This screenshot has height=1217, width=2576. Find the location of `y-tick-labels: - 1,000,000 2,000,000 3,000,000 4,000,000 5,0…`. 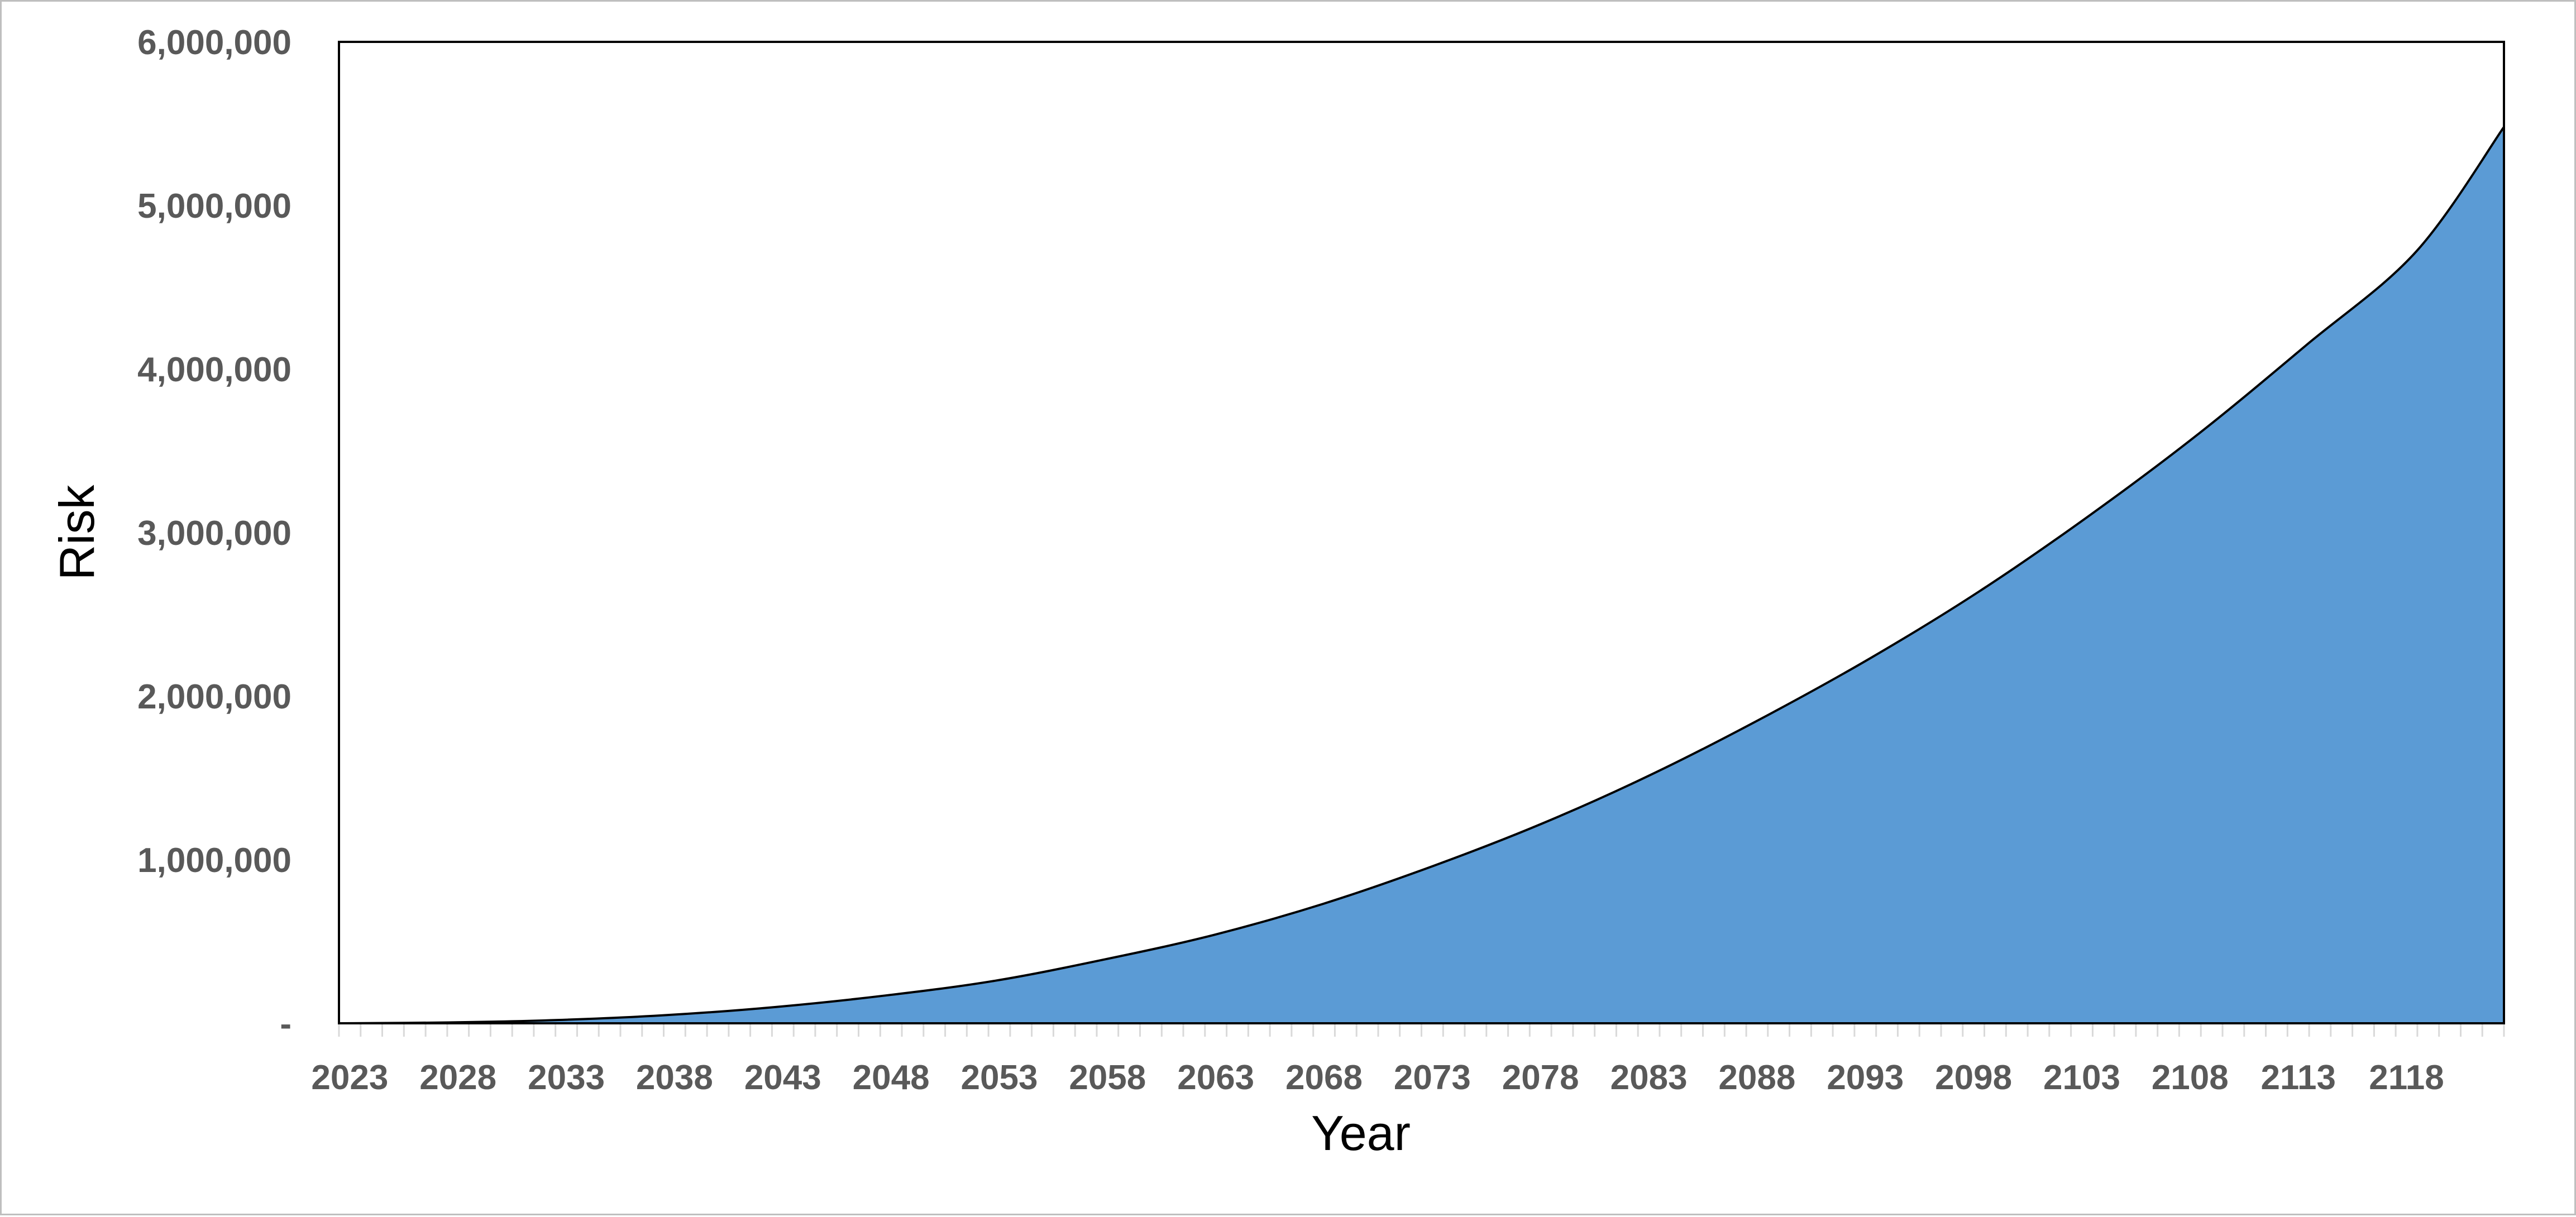

y-tick-labels: - 1,000,000 2,000,000 3,000,000 4,000,000 5,0… is located at coordinates (214, 533).